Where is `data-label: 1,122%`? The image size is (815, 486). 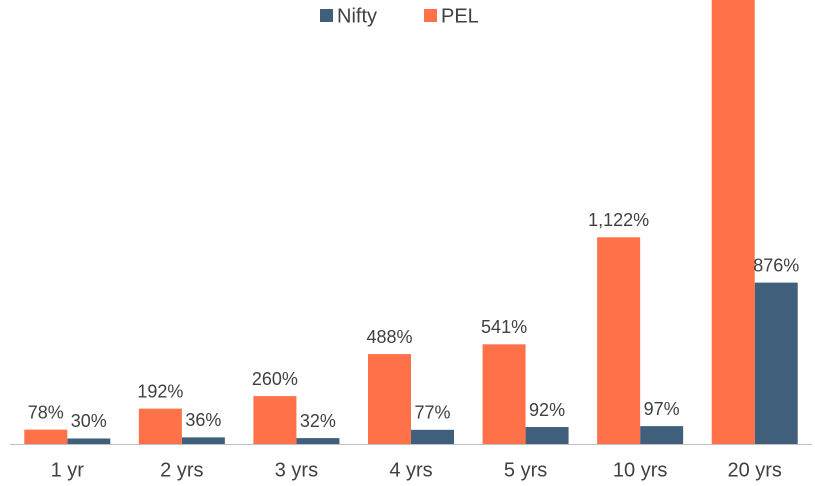
data-label: 1,122% is located at coordinates (618, 220).